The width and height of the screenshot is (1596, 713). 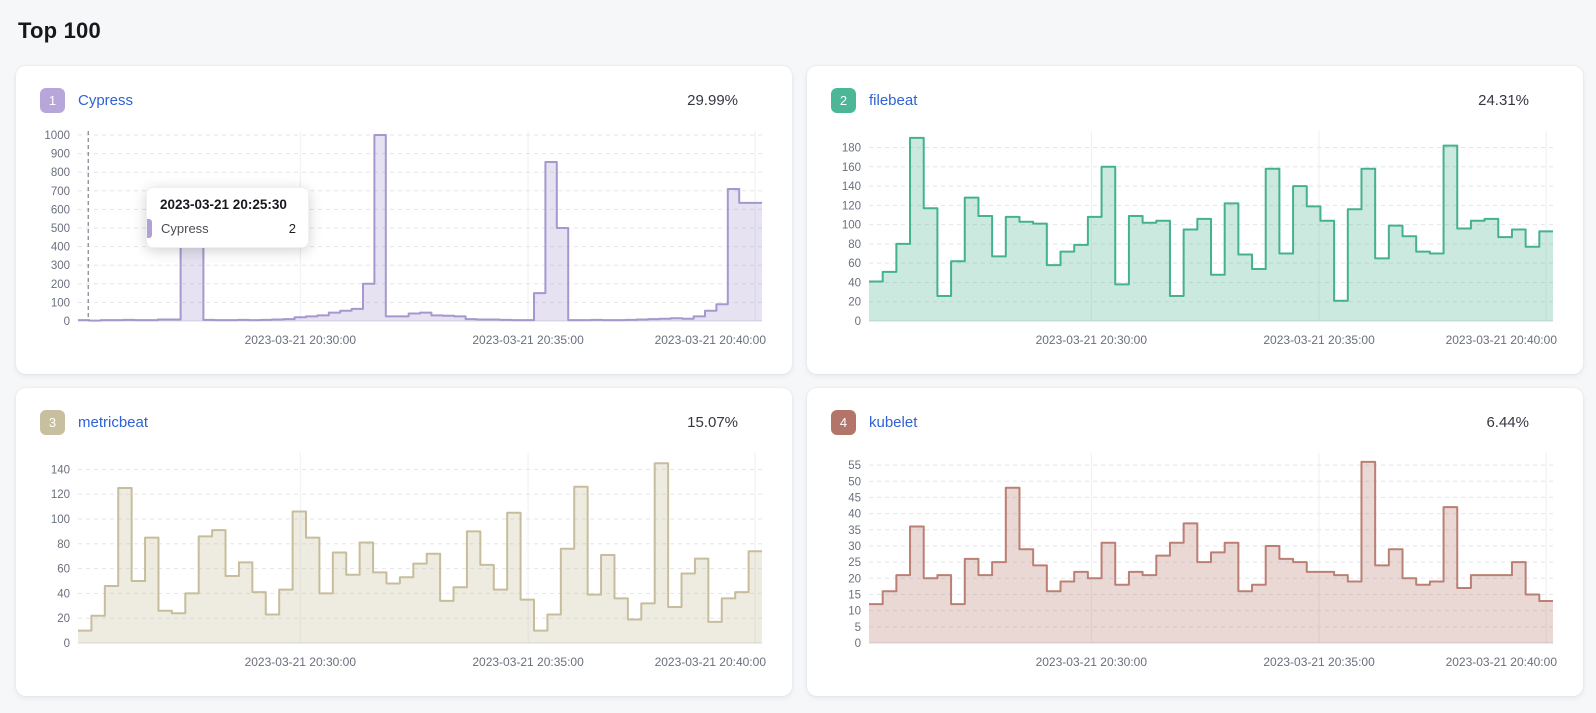 I want to click on rank-badge: 4, so click(x=843, y=422).